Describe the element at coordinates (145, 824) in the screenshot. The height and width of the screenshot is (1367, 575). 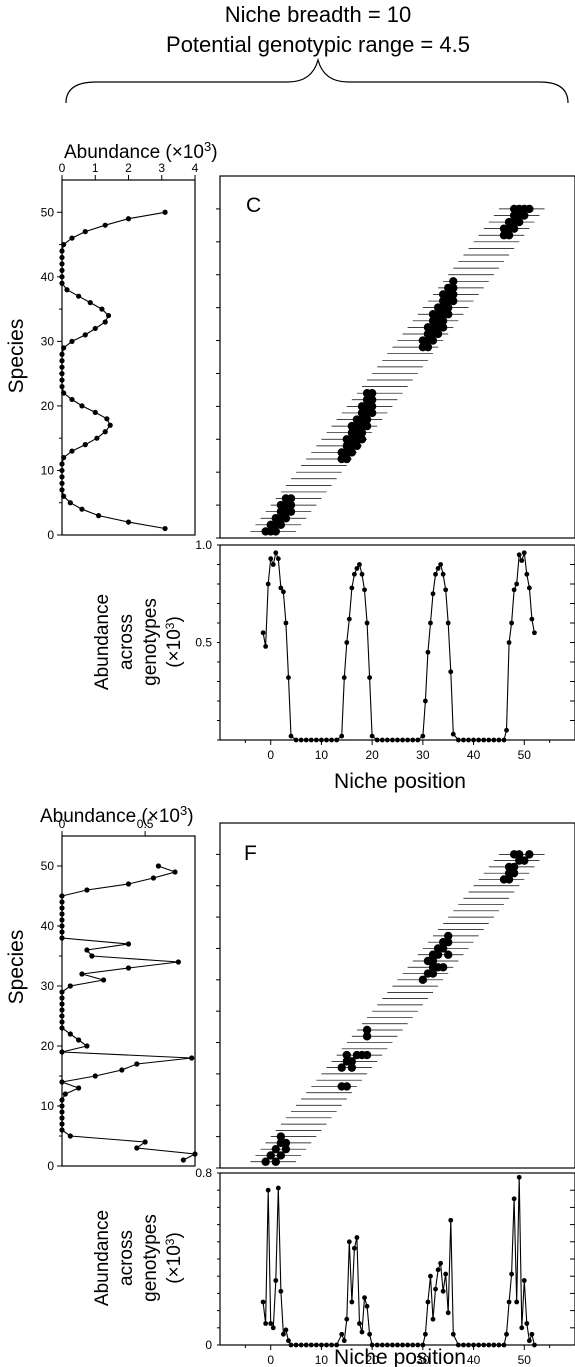
I see `x-tick-label: 0.5` at that location.